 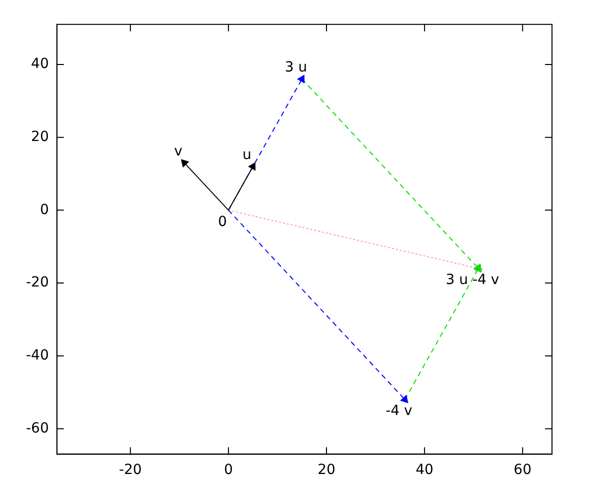 I want to click on y-tick-label: -60, so click(x=37, y=428).